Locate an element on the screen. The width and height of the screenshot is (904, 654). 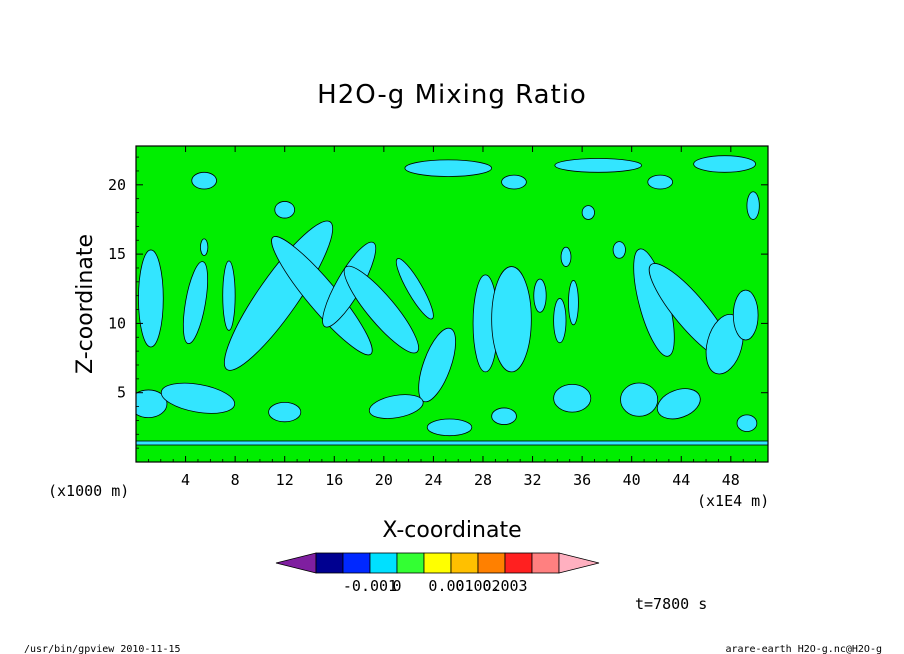
colorbar-level-label: 0.003 is located at coordinates (504, 586).